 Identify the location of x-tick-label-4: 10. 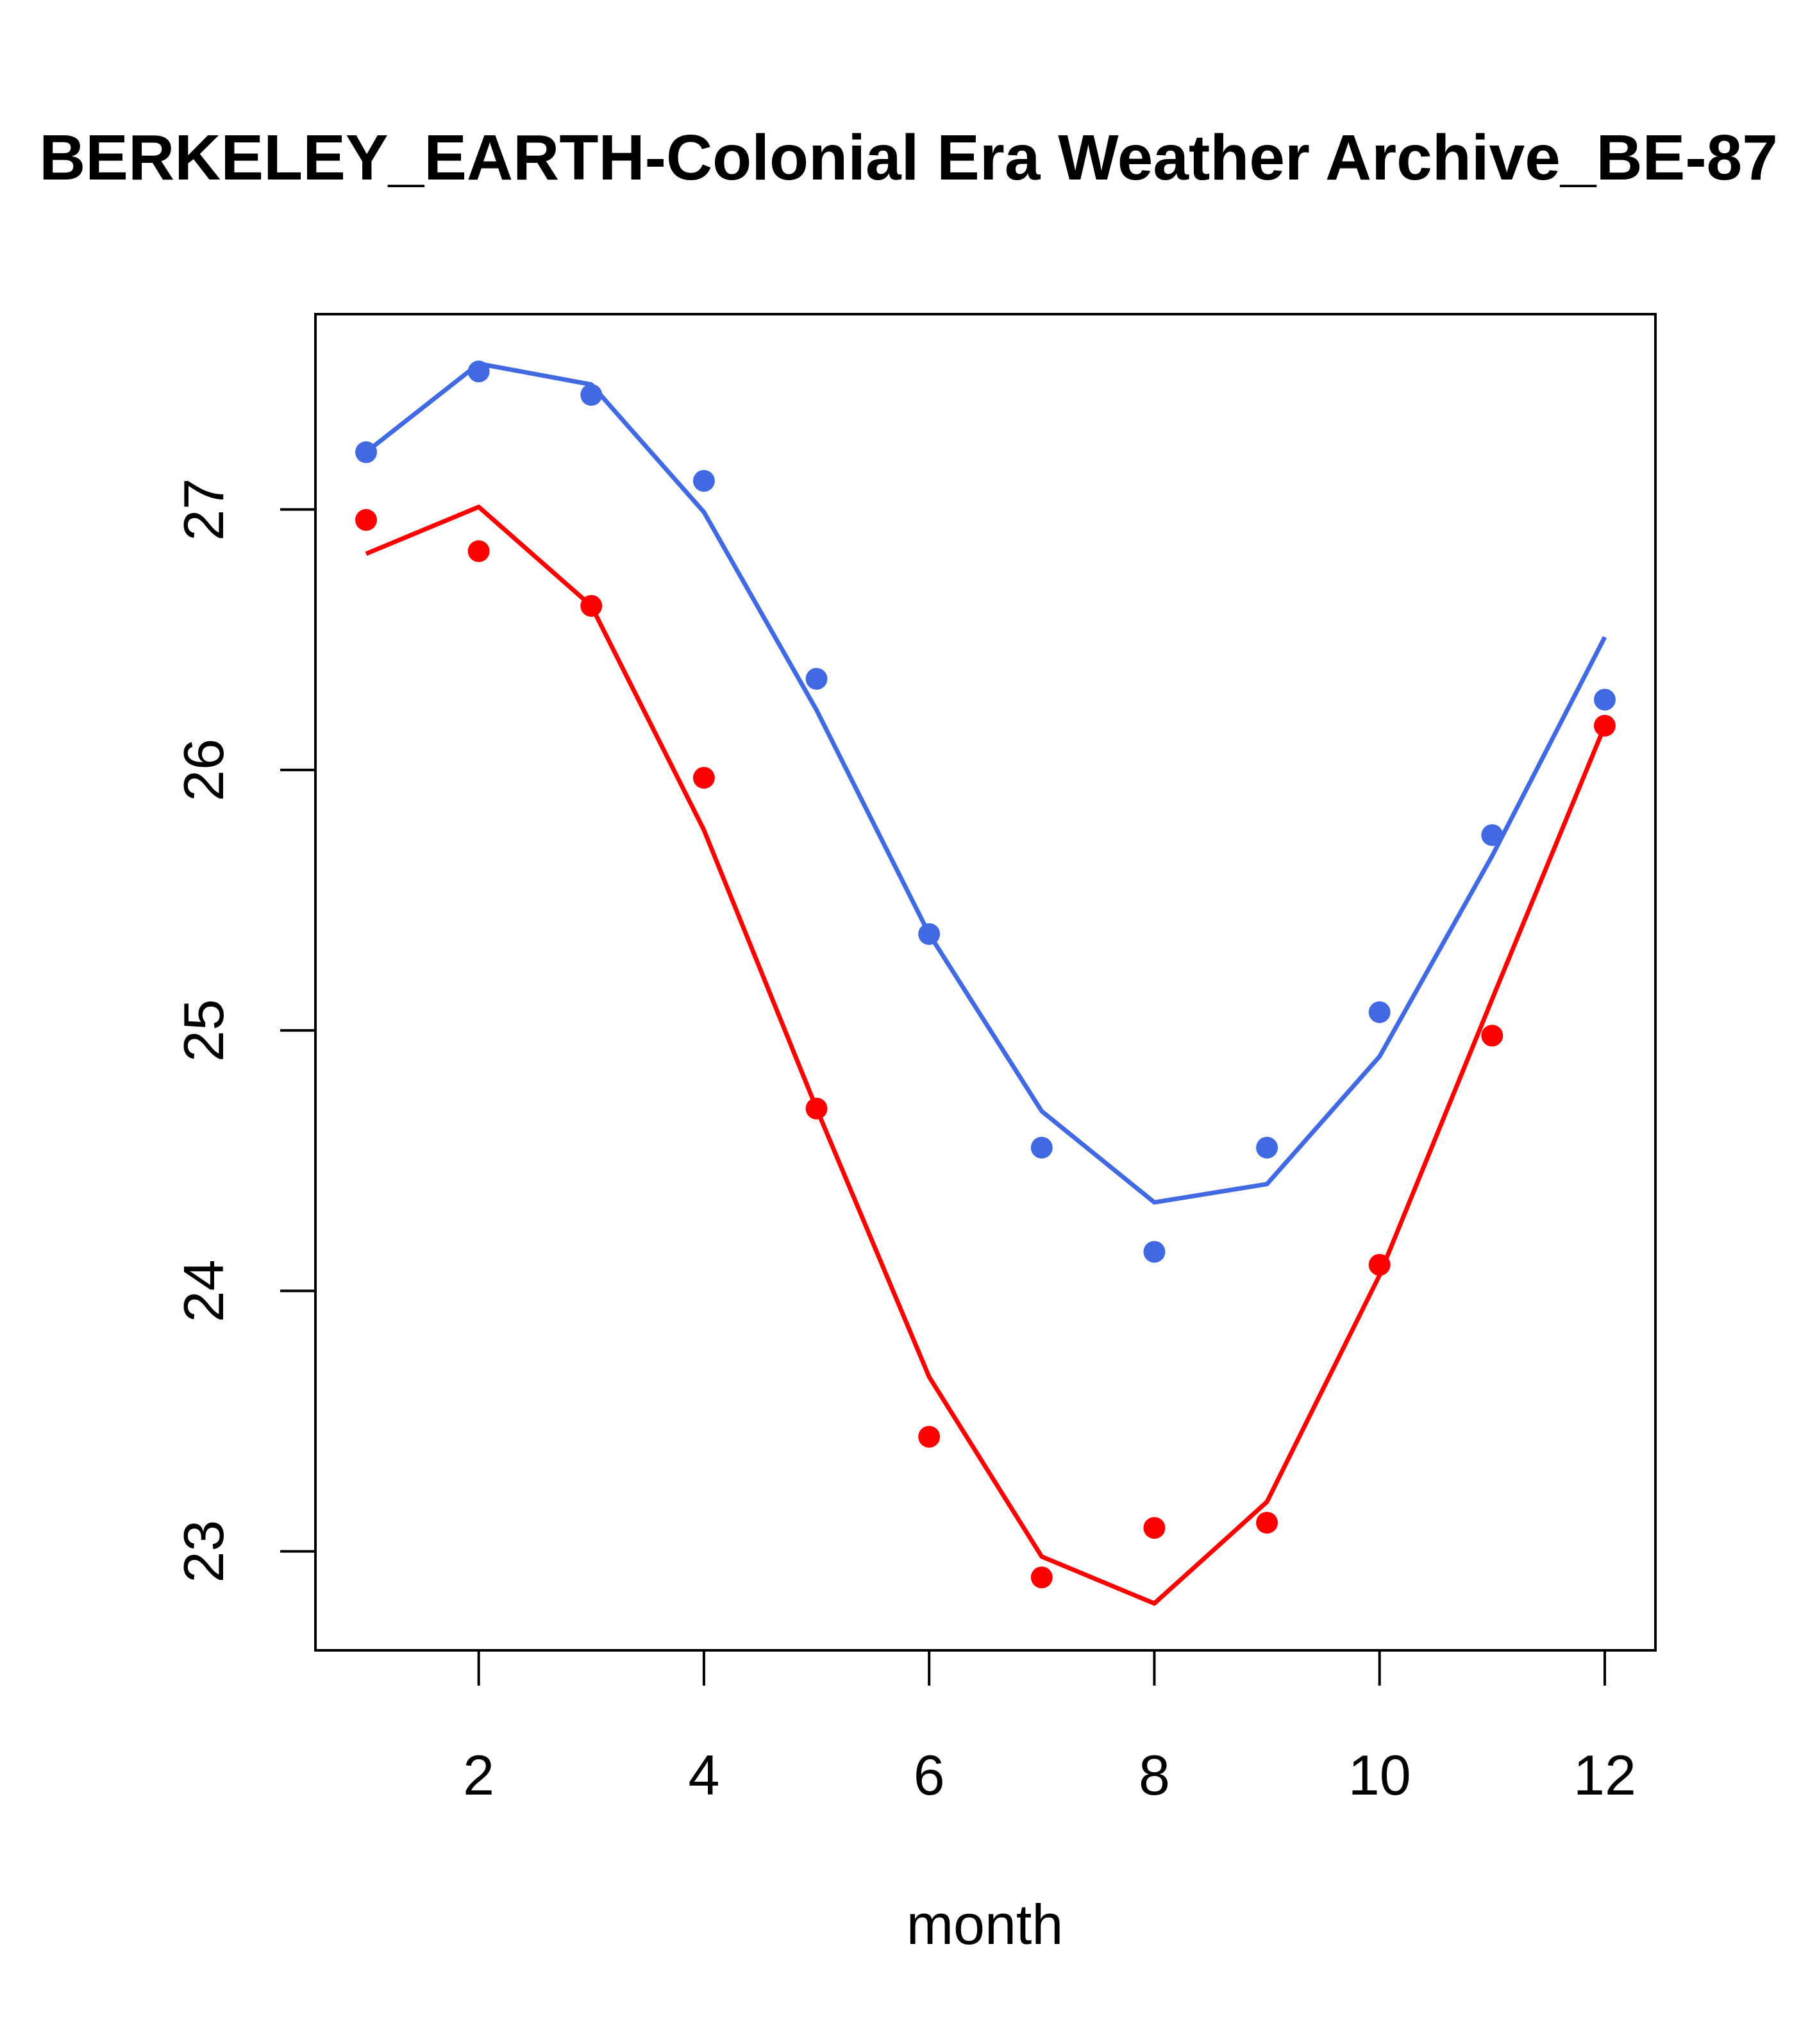
(1379, 1775).